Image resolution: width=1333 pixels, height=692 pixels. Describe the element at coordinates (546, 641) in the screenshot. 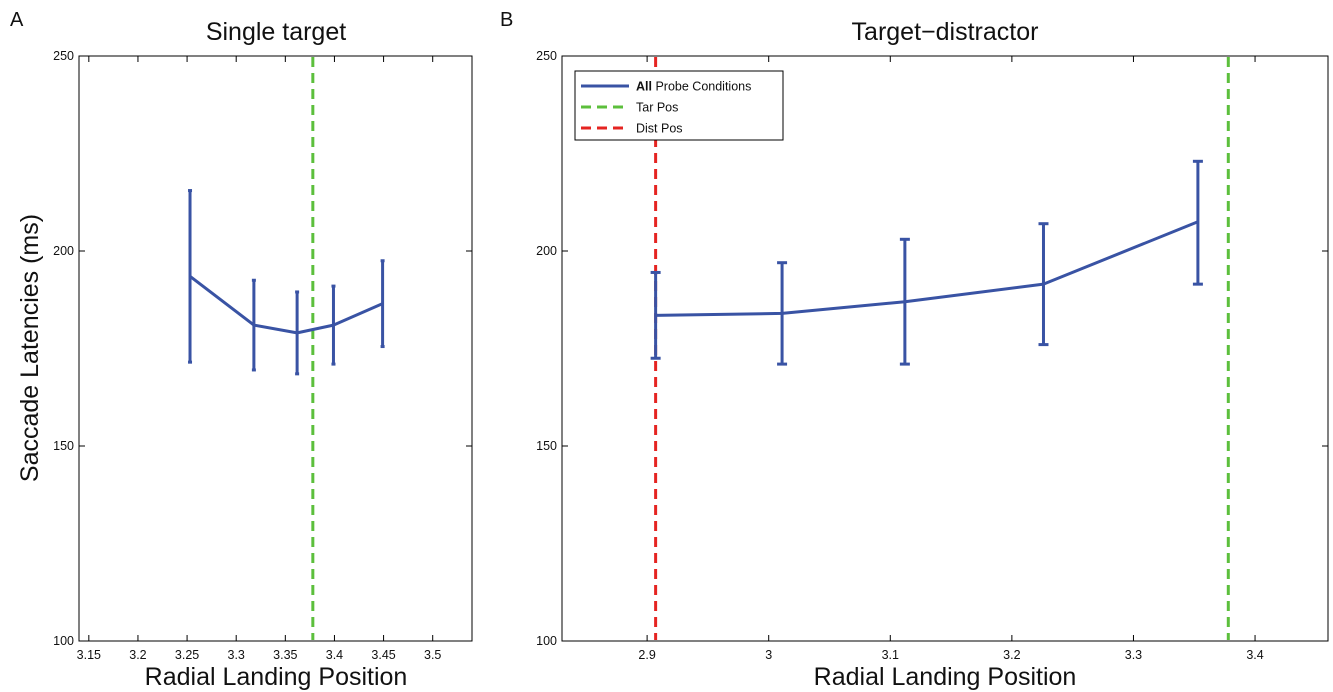

I see `panel-b-y-tick-label: 100` at that location.